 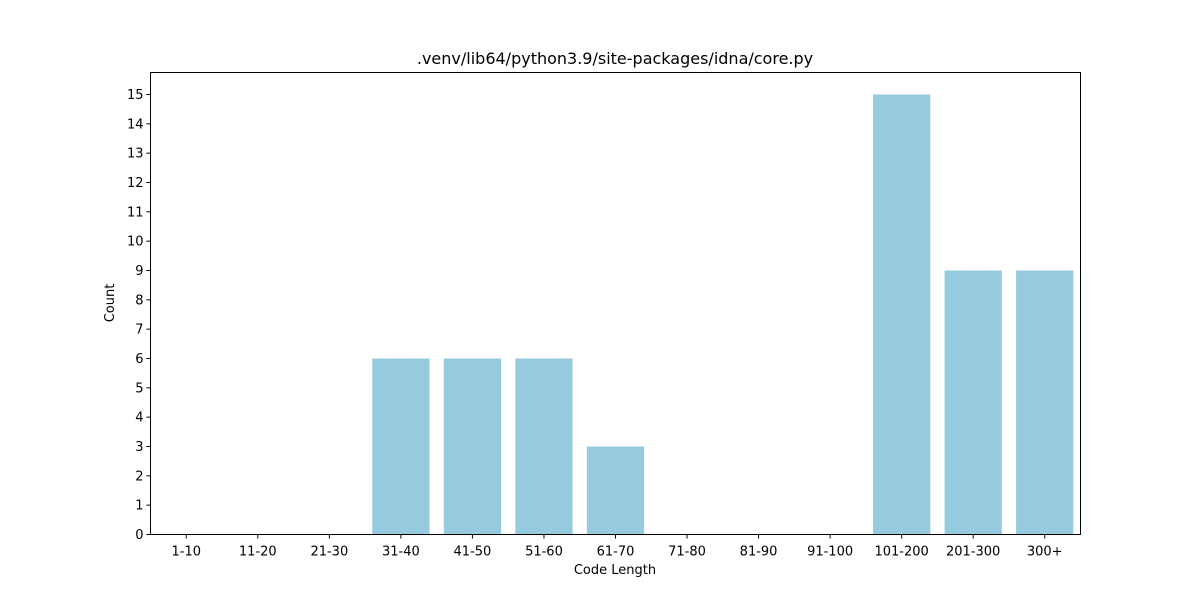 I want to click on x-tick-label: 51-60, so click(x=544, y=552).